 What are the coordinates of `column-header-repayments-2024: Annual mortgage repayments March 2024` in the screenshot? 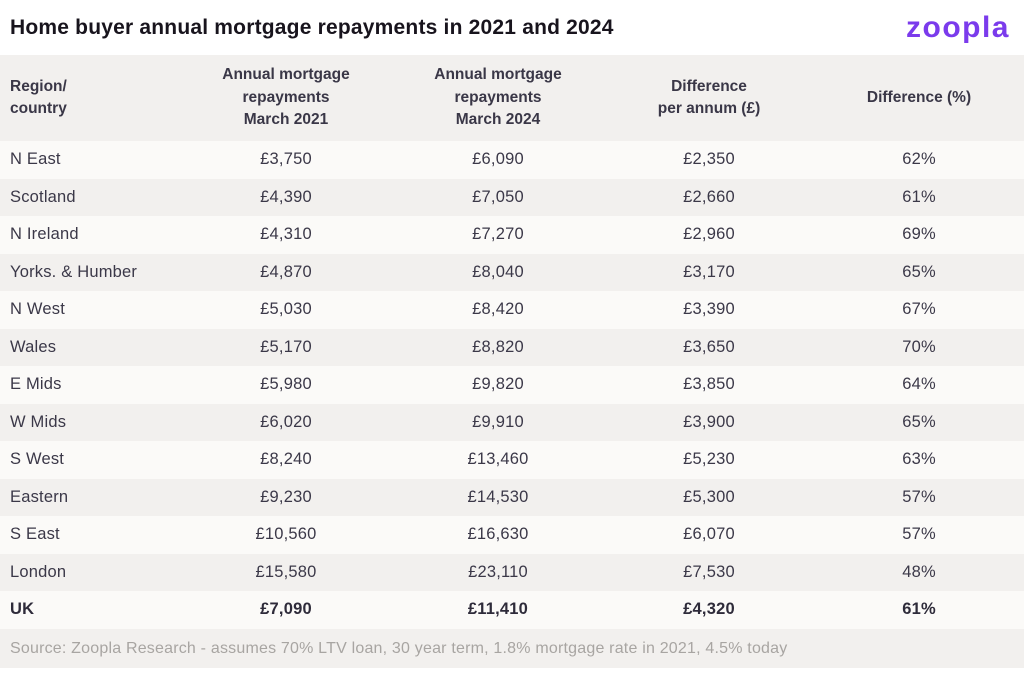 It's located at (498, 97).